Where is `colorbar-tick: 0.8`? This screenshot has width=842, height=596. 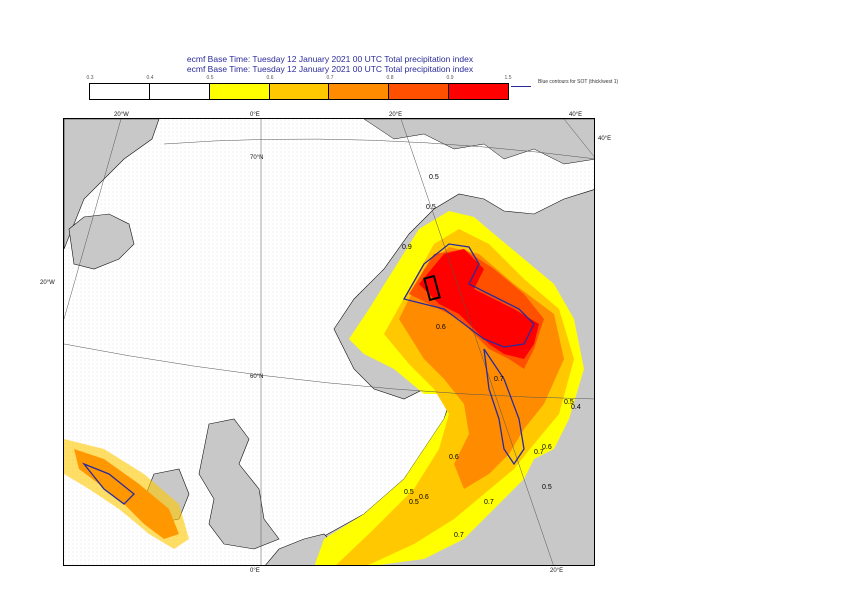 colorbar-tick: 0.8 is located at coordinates (390, 78).